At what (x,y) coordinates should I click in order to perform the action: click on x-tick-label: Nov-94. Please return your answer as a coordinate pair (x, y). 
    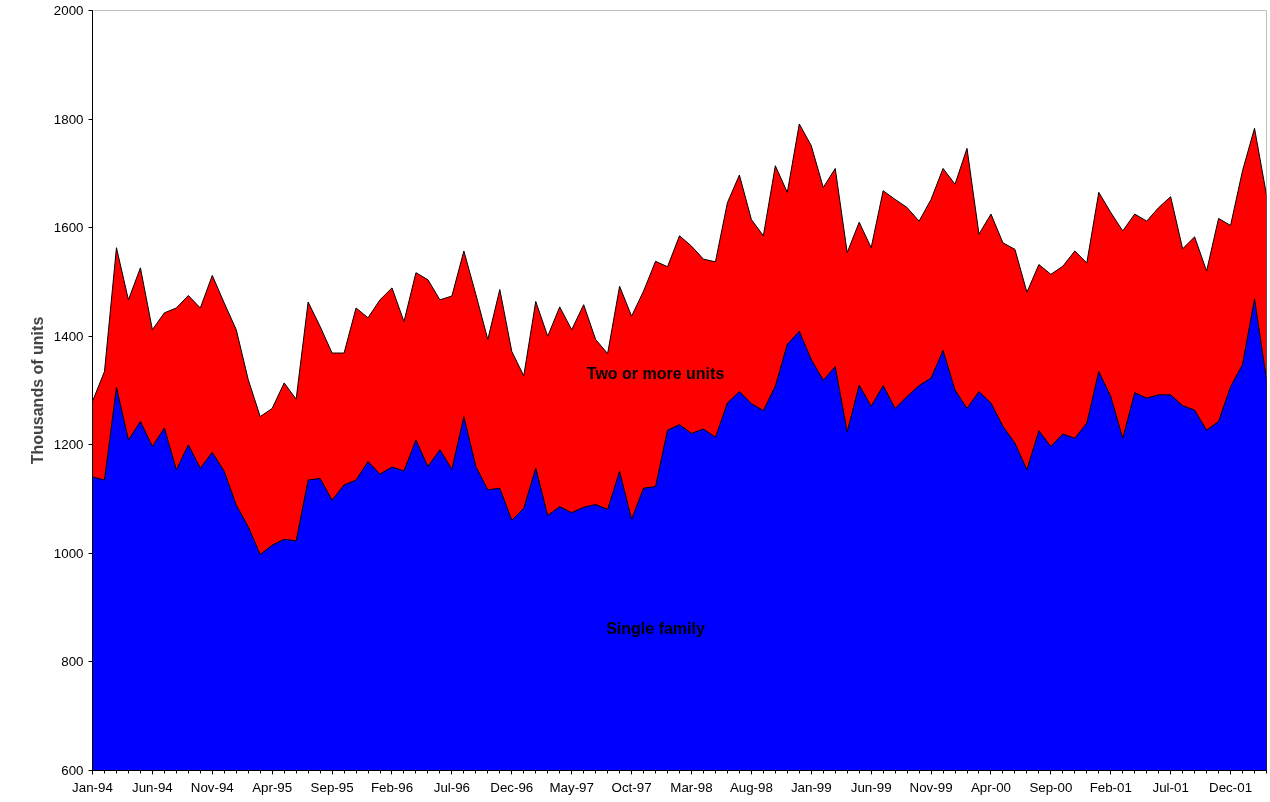
    Looking at the image, I should click on (212, 787).